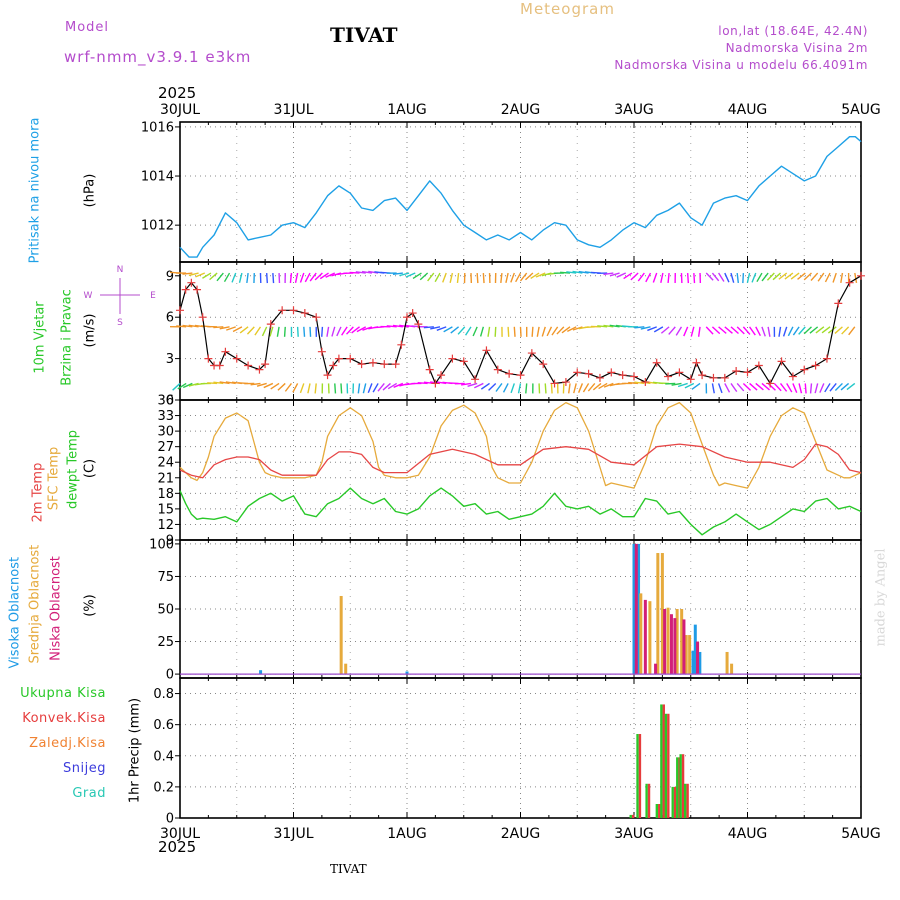 The image size is (900, 900). I want to click on y-tick-label: 1012, so click(157, 226).